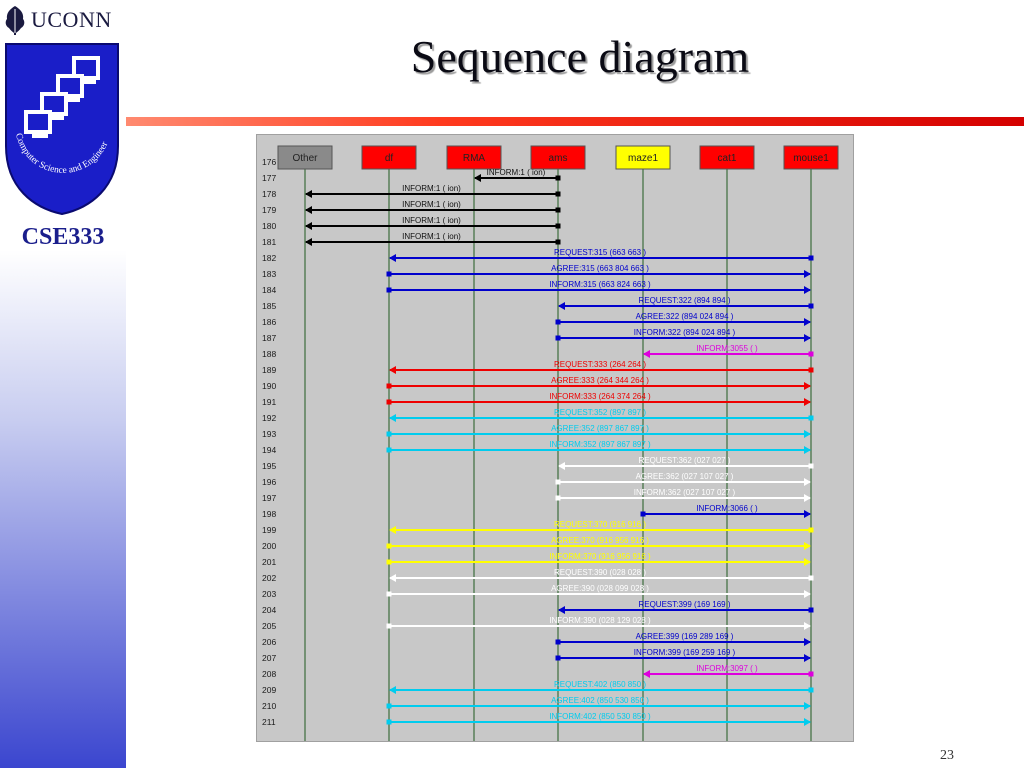  I want to click on agent-label: maze1, so click(643, 158).